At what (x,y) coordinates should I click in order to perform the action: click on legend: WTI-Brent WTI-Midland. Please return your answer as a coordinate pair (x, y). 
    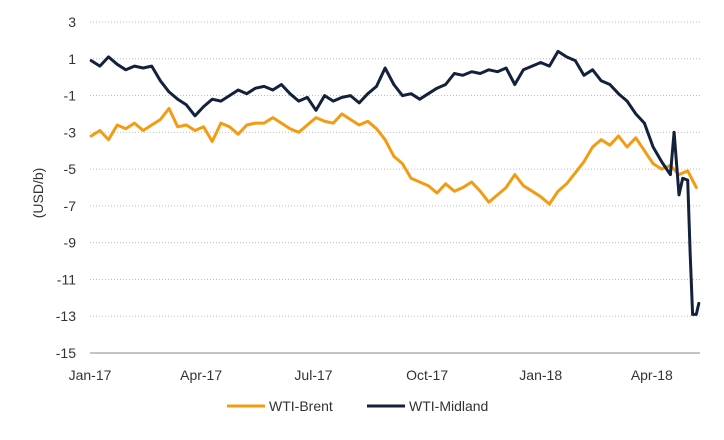
    Looking at the image, I should click on (357, 406).